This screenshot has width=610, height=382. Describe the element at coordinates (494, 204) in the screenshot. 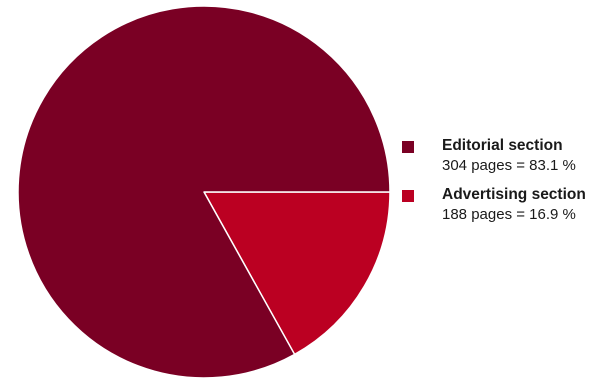

I see `legend-item-advertising: Advertising section 188 pages = 16.9 %` at that location.